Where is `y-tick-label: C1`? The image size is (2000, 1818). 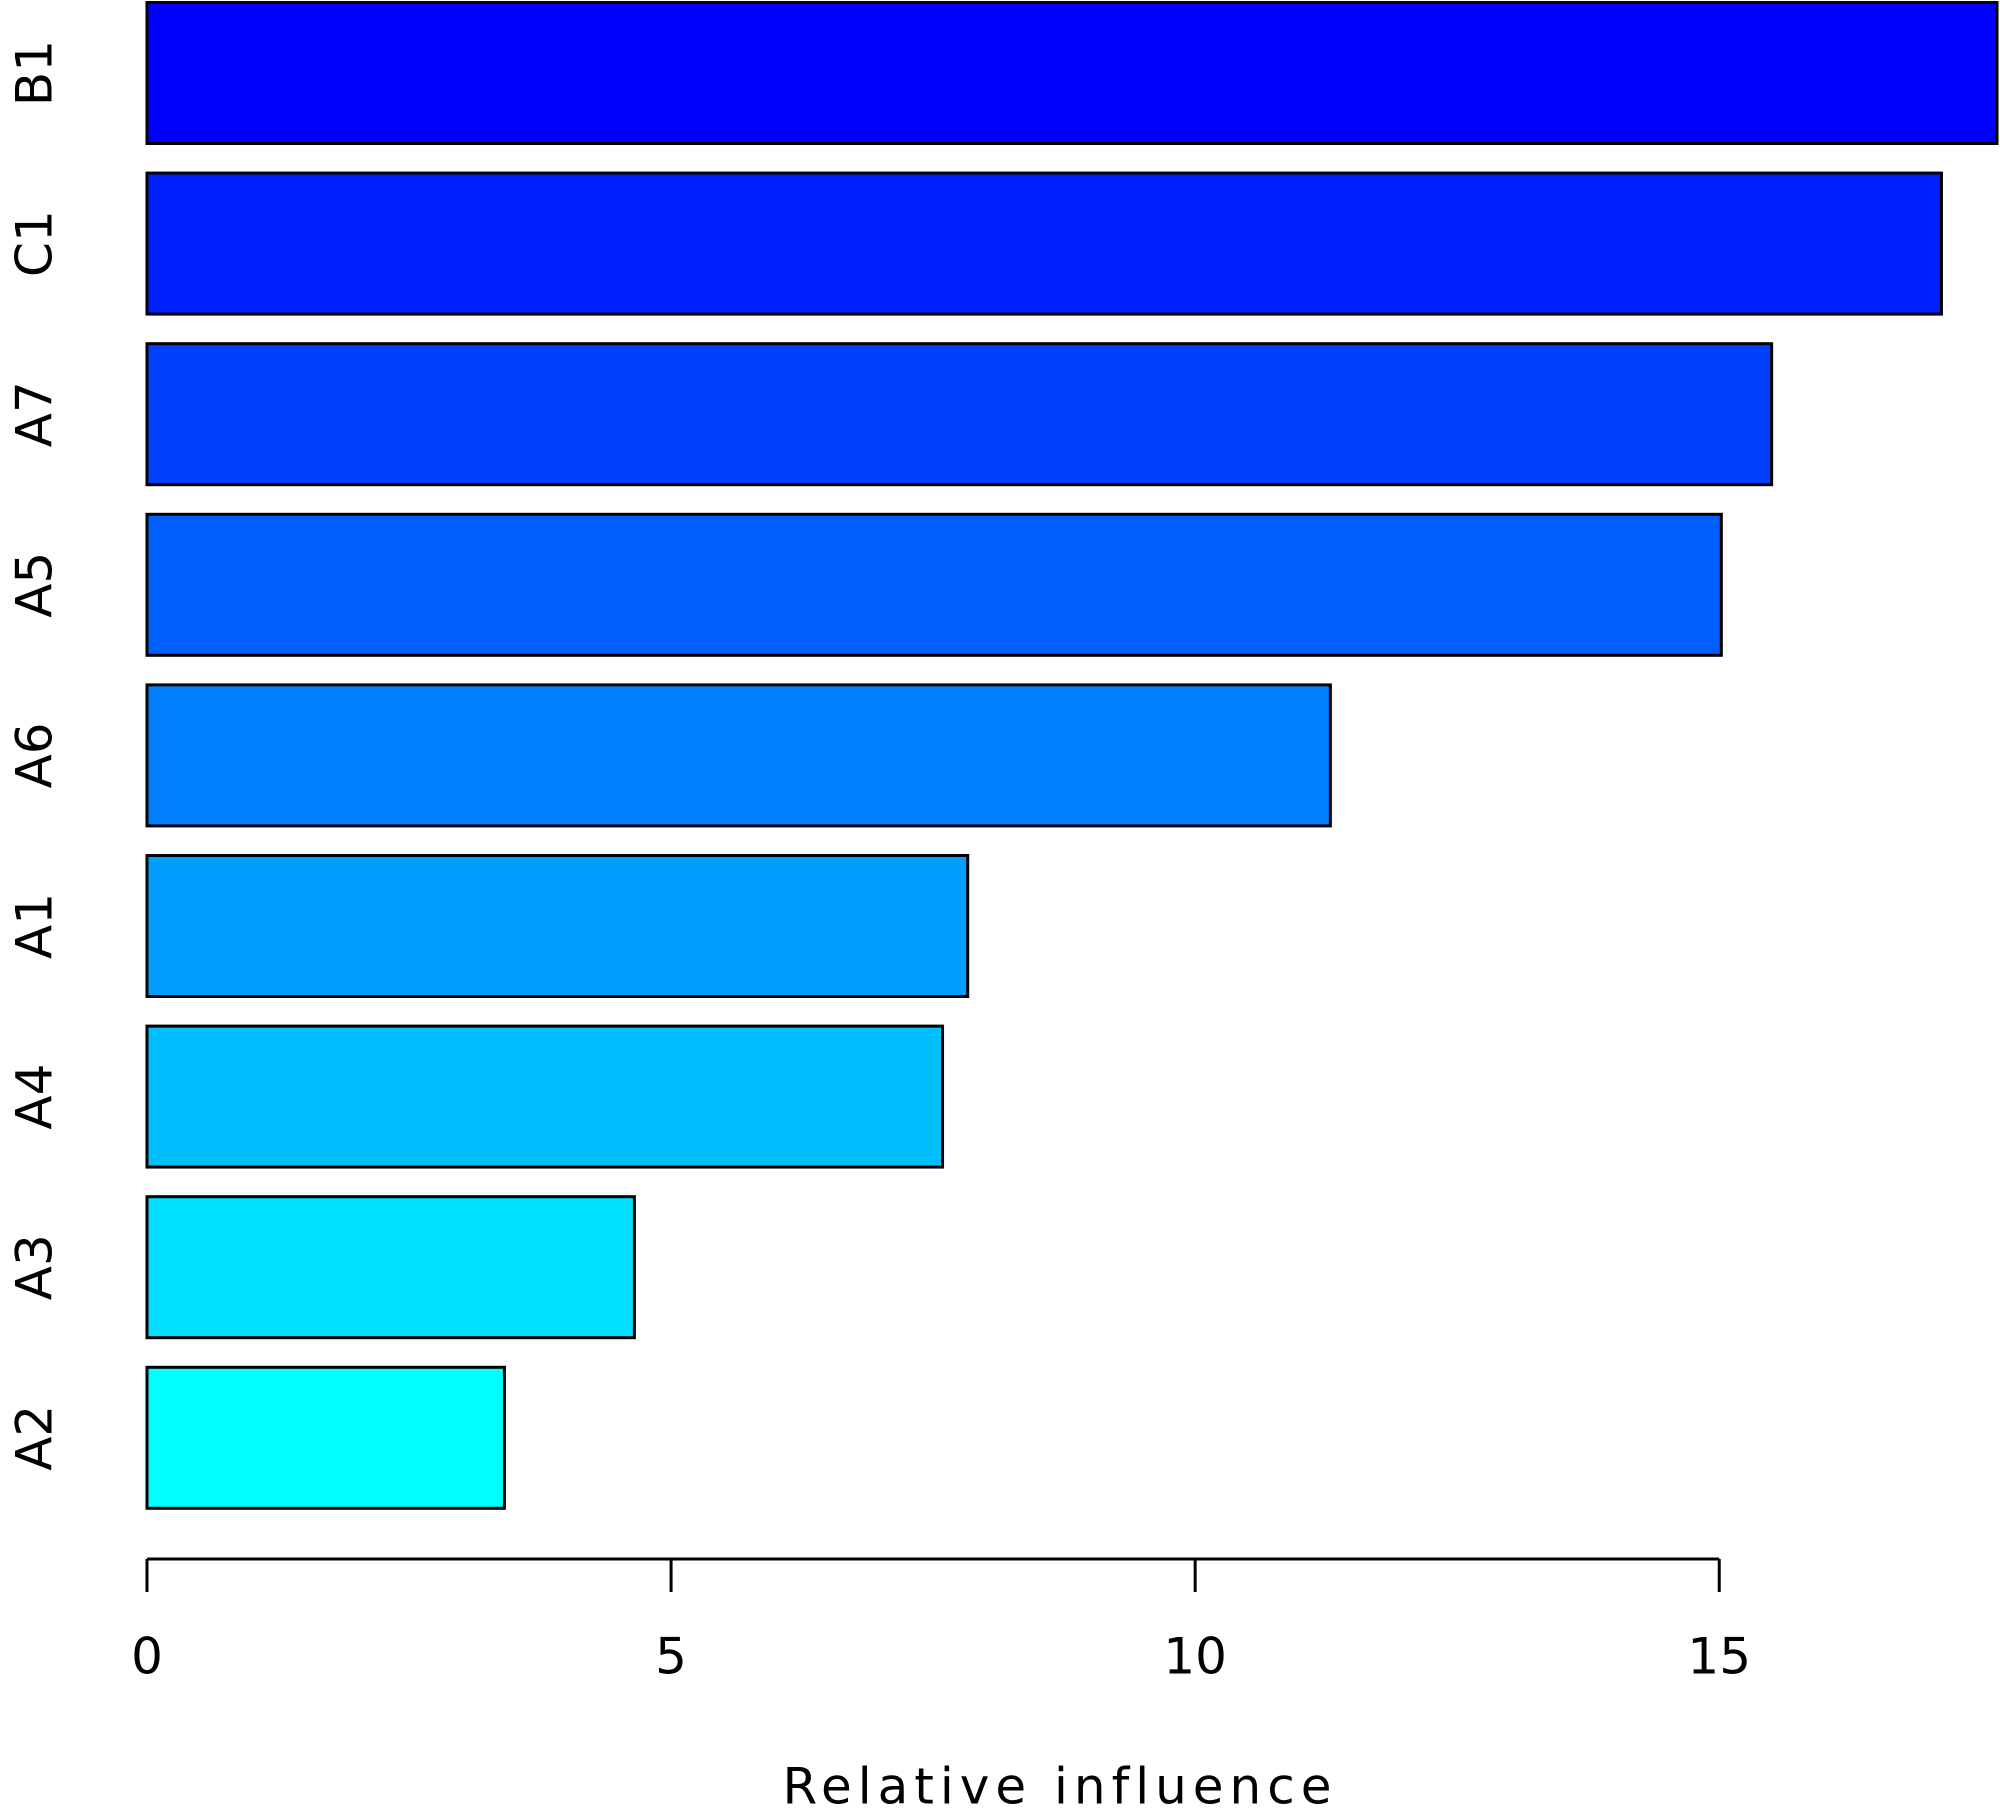 y-tick-label: C1 is located at coordinates (35, 243).